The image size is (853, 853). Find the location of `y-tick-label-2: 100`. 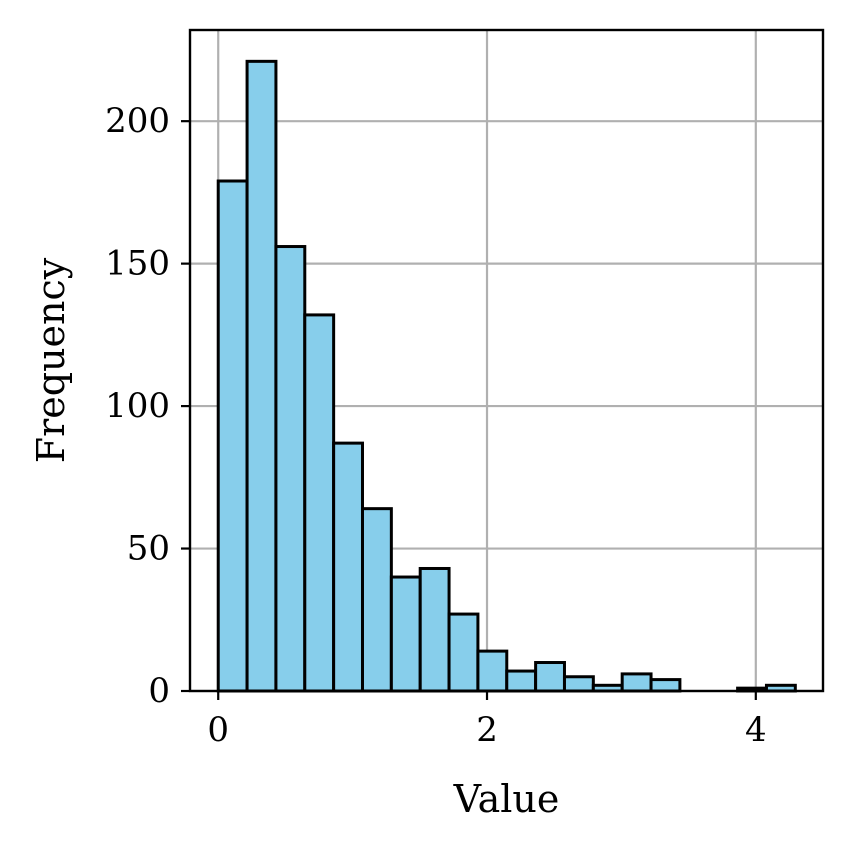

y-tick-label-2: 100 is located at coordinates (137, 406).